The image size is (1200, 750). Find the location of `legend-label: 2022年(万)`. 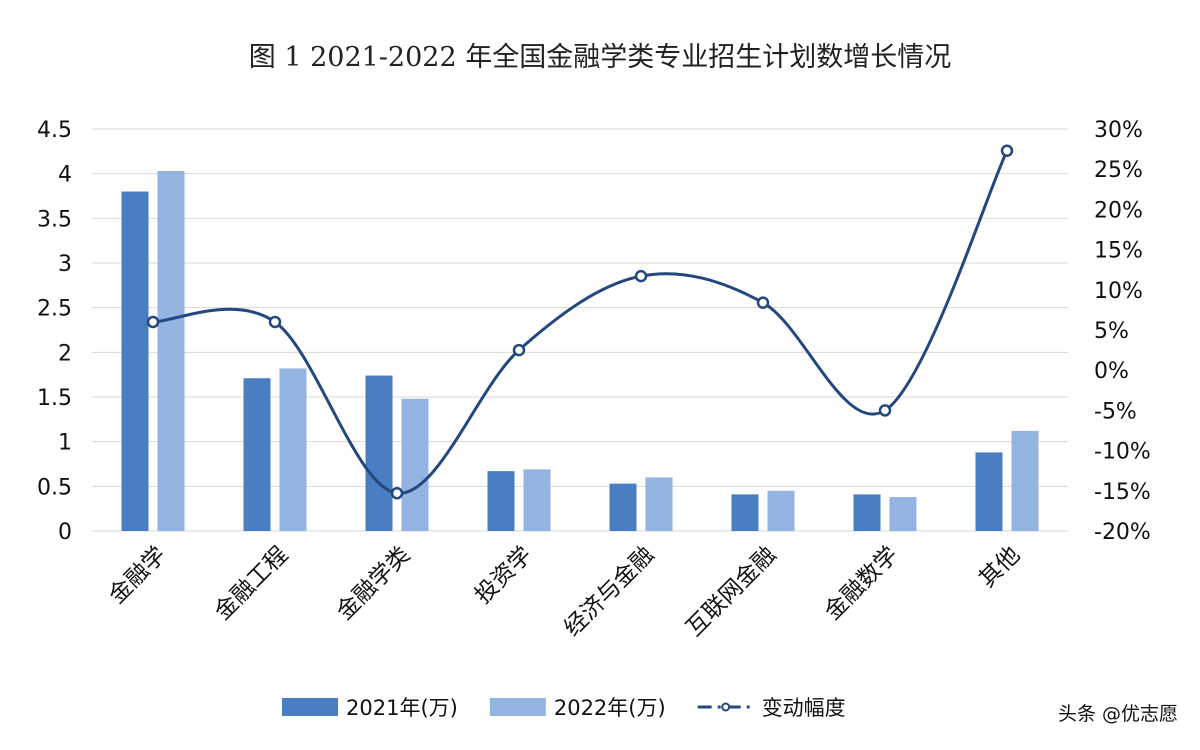

legend-label: 2022年(万) is located at coordinates (610, 708).